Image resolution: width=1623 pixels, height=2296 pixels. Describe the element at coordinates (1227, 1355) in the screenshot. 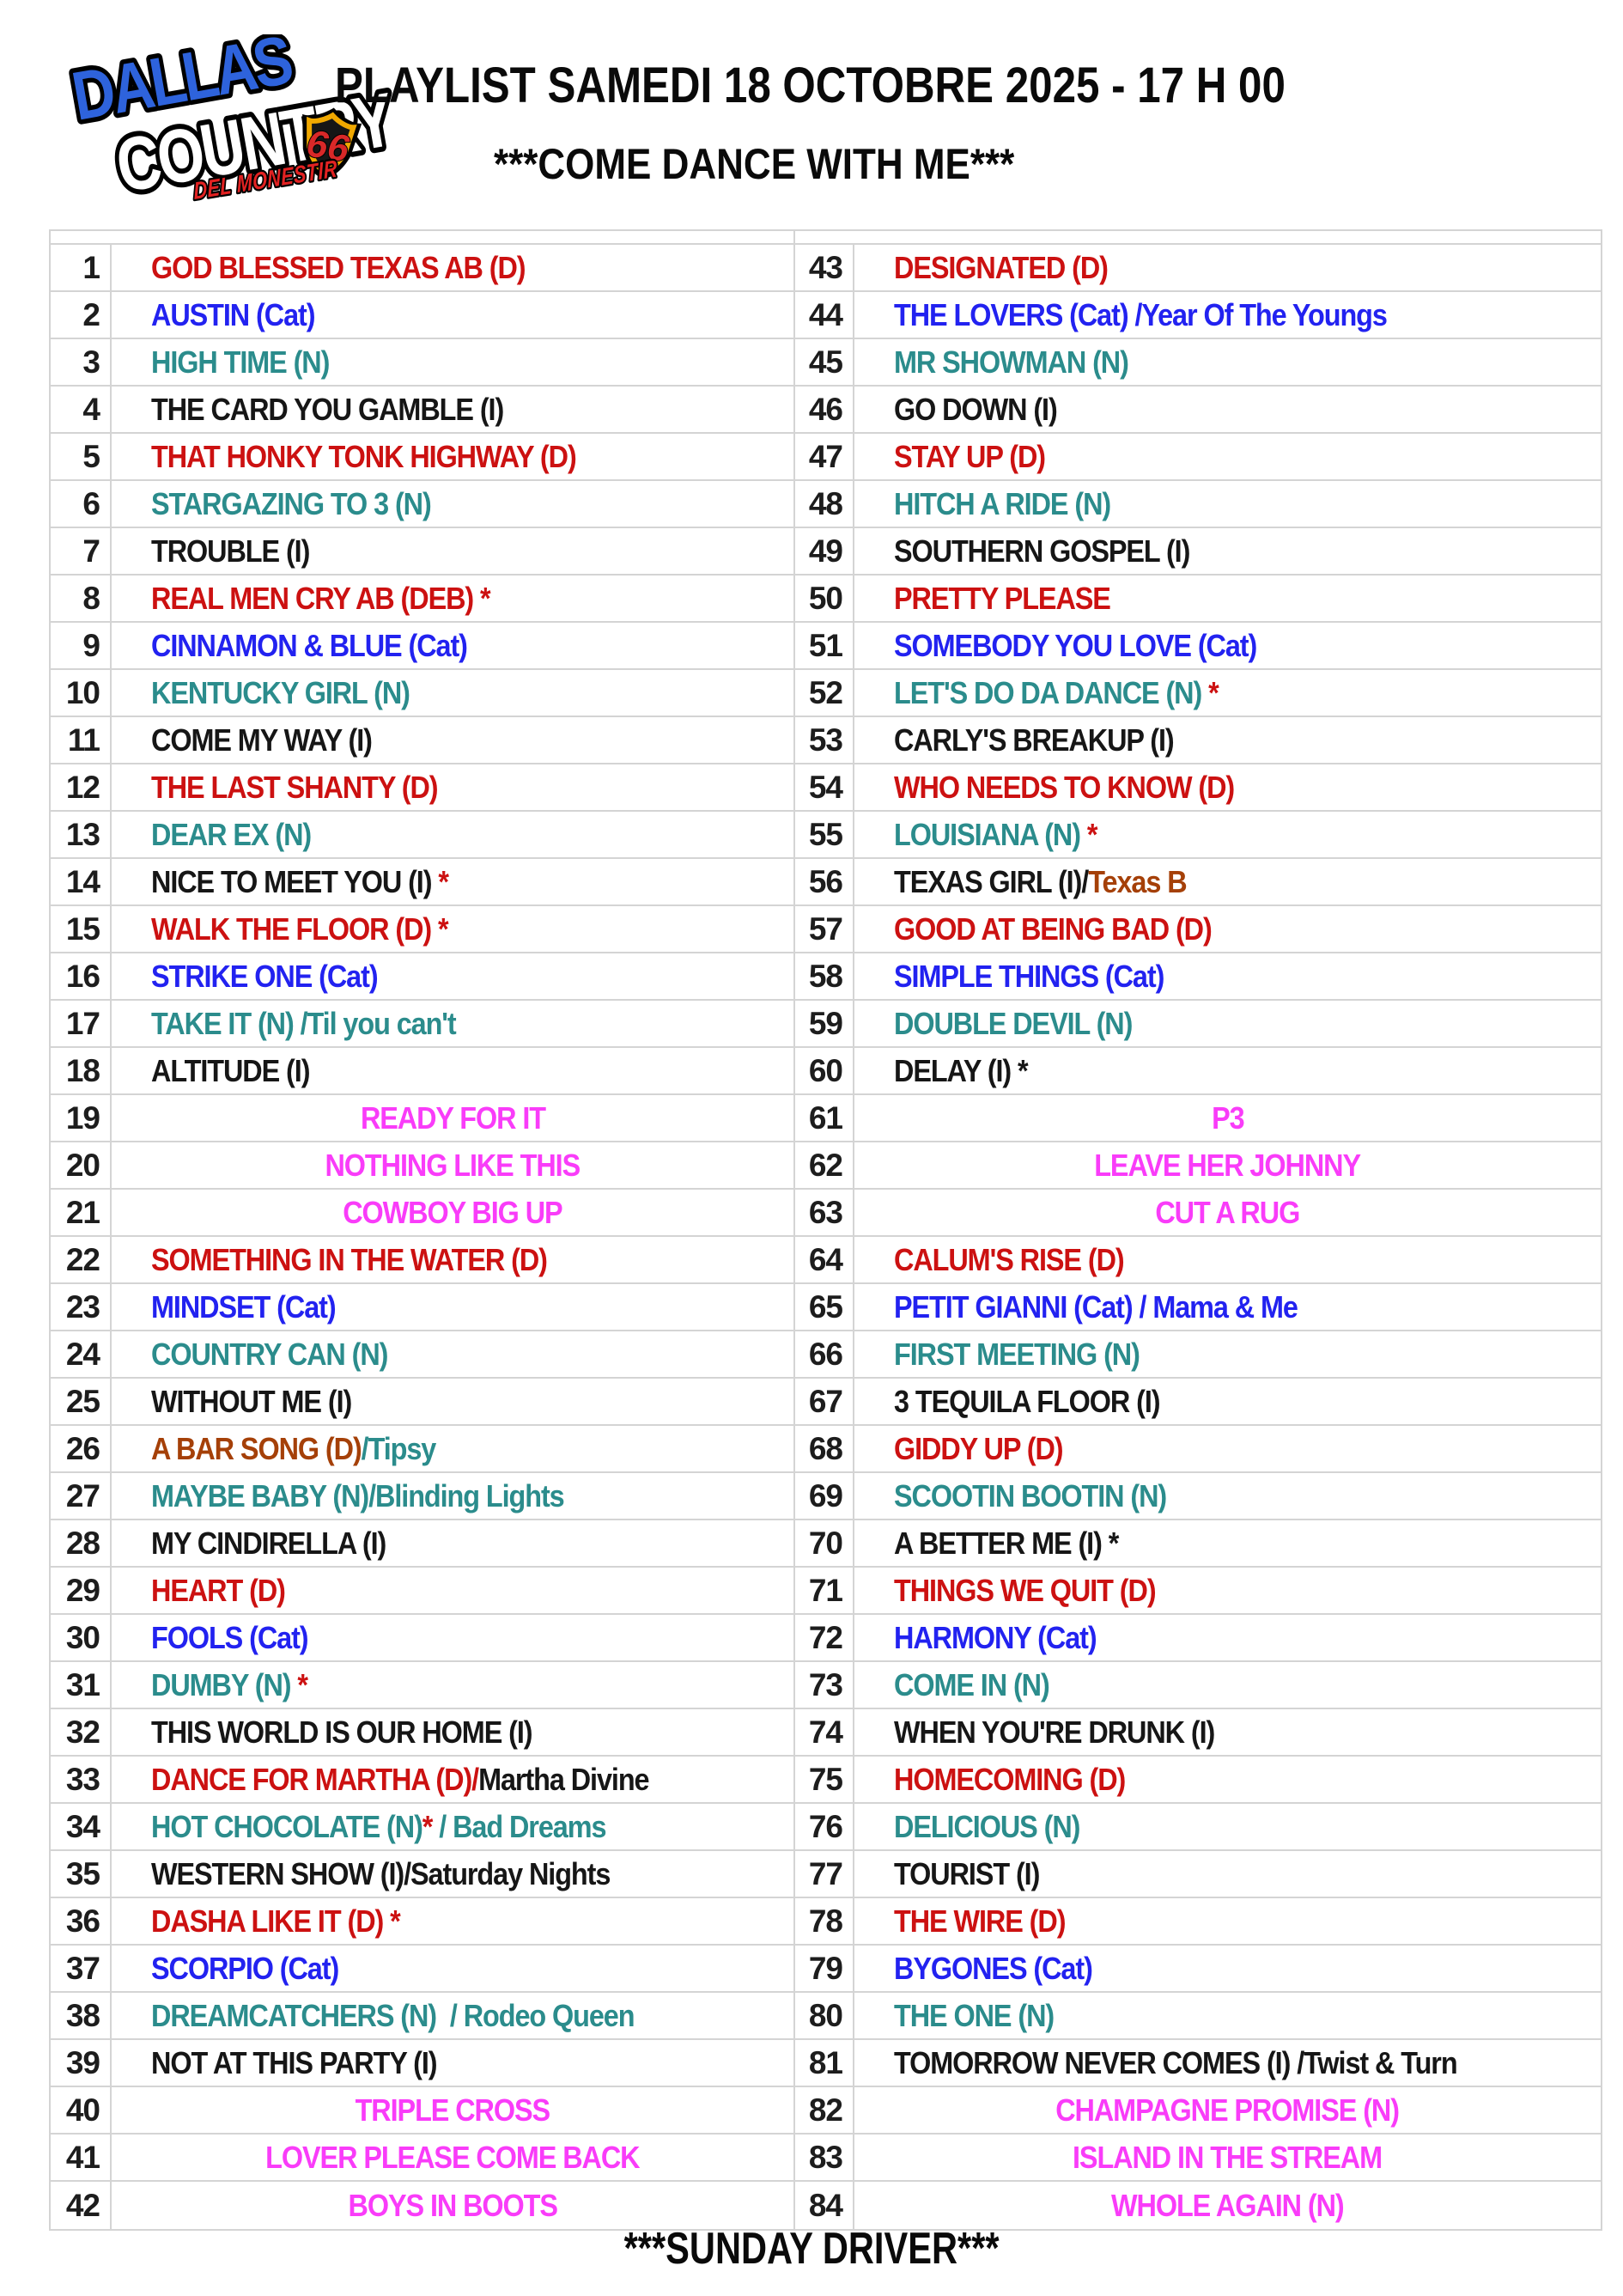

I see `row-title-cell: FIRST MEETING (N)` at that location.